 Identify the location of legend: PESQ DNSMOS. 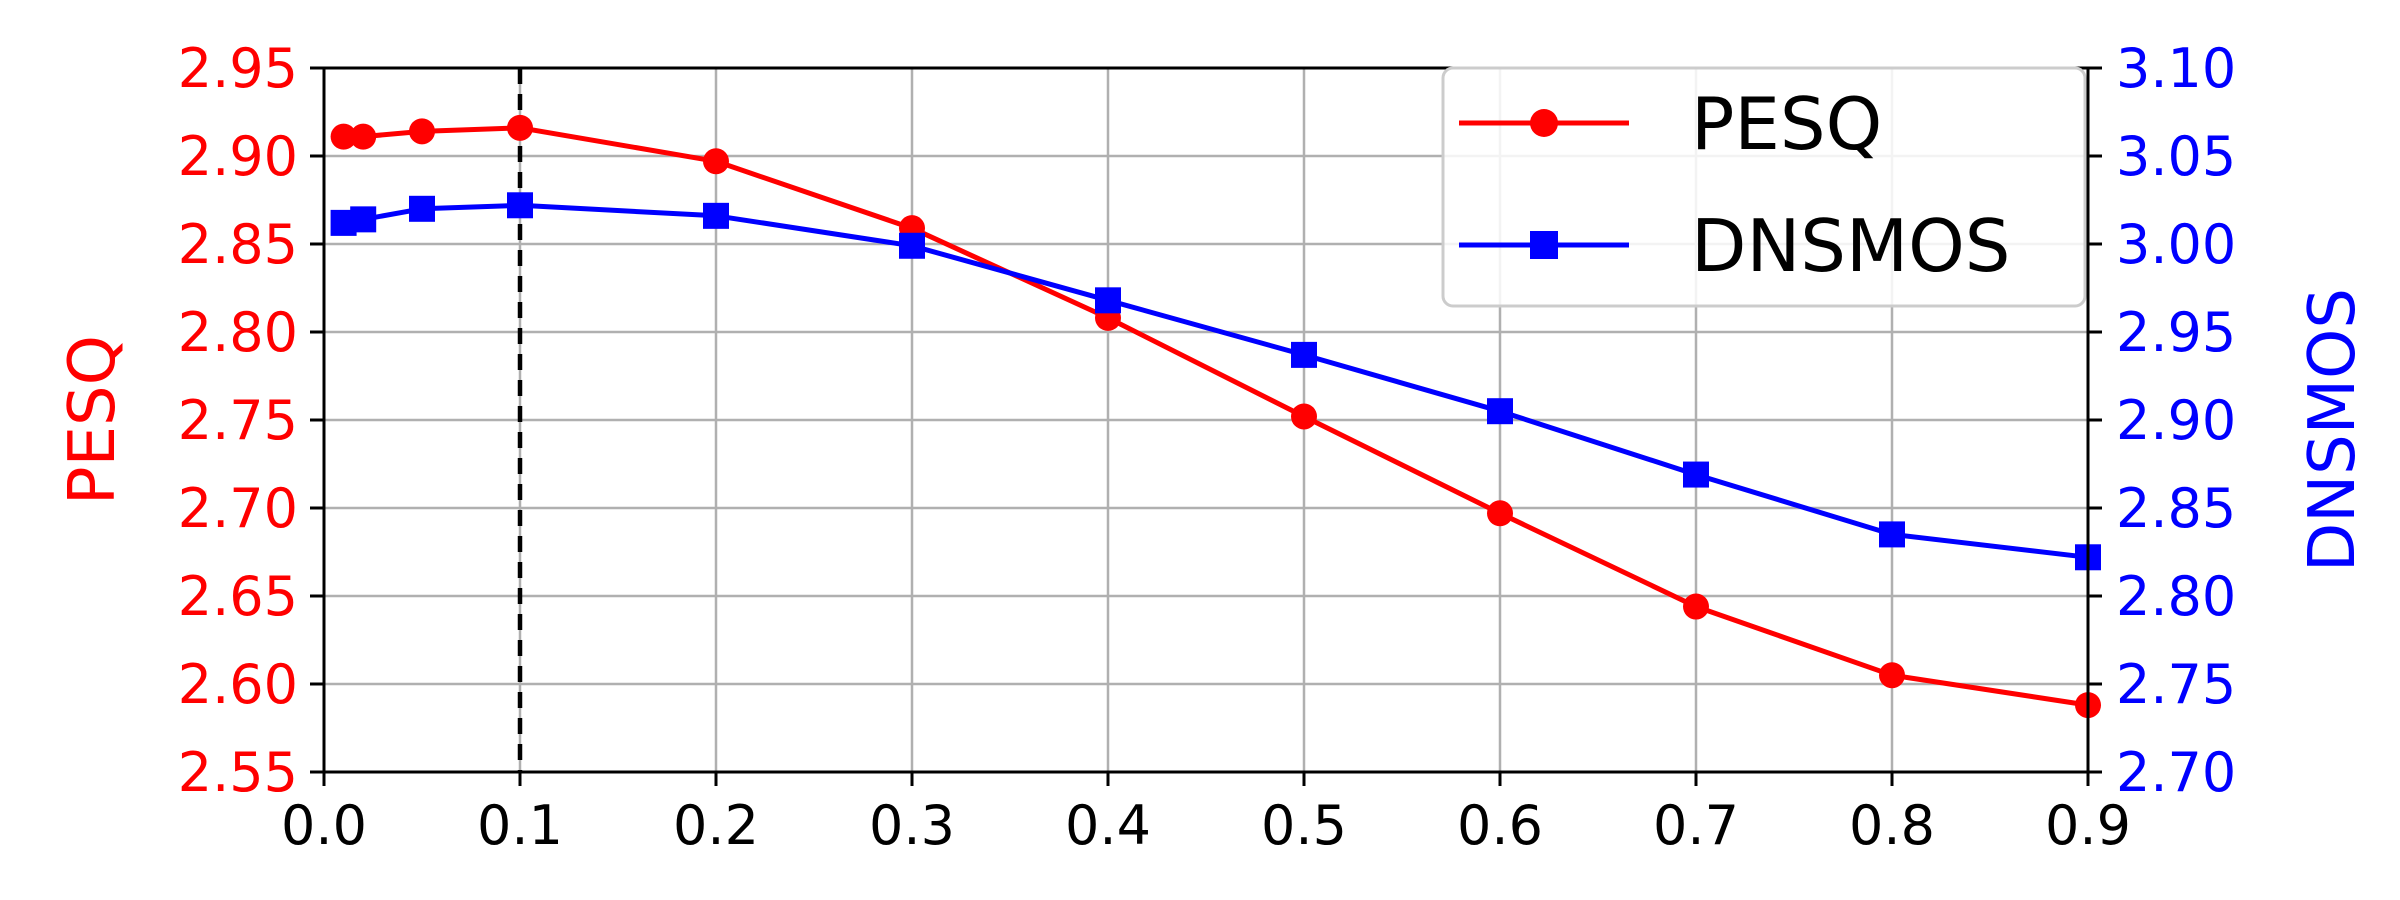
(1764, 187).